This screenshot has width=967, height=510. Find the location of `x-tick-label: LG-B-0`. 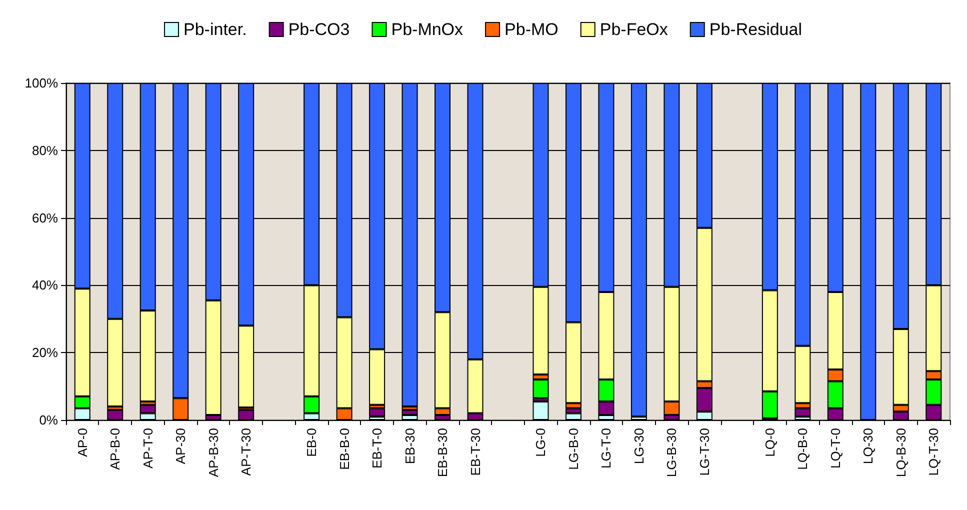

x-tick-label: LG-B-0 is located at coordinates (573, 449).